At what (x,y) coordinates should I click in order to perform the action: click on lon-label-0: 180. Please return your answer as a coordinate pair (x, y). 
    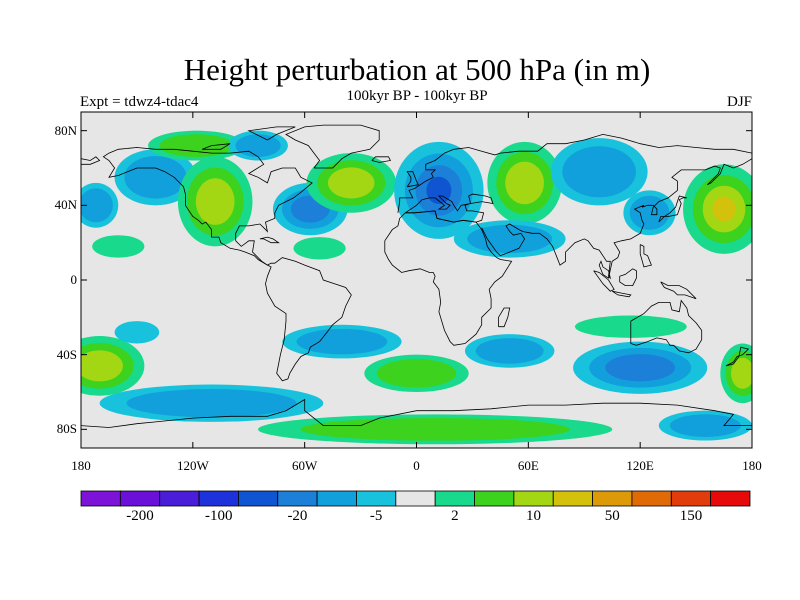
    Looking at the image, I should click on (81, 465).